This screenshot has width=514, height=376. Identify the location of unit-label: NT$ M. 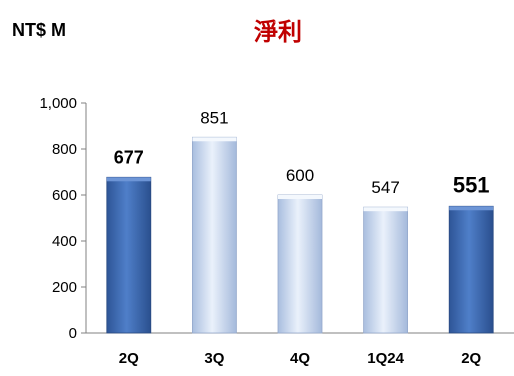
(39, 30).